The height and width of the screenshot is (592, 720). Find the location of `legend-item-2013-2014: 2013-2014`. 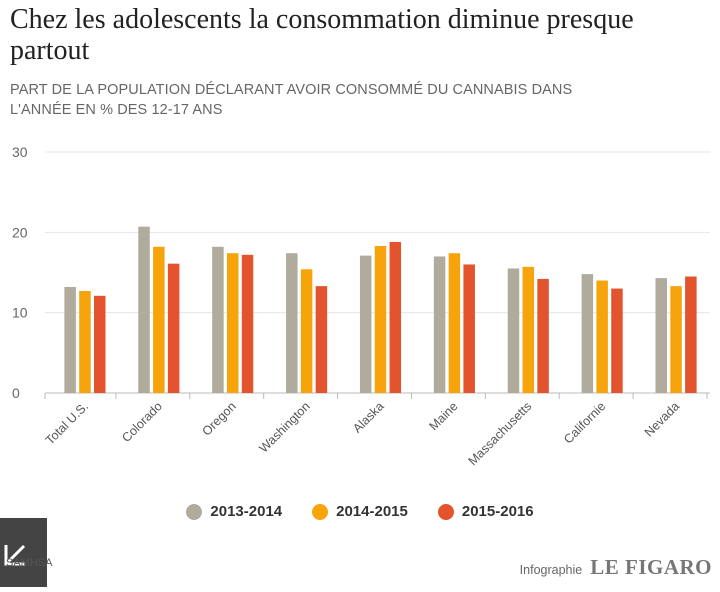

legend-item-2013-2014: 2013-2014 is located at coordinates (234, 511).